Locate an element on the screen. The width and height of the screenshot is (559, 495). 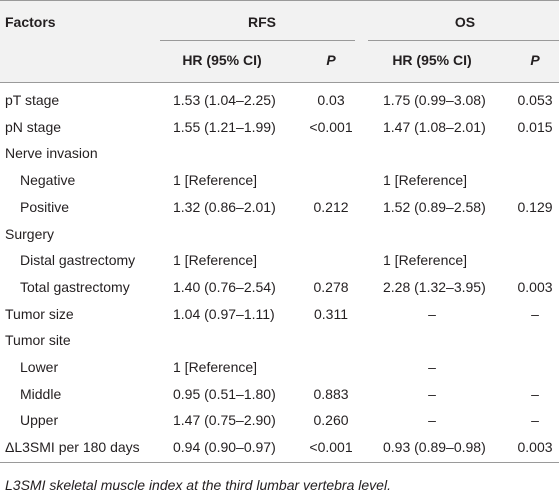
rule-bottom is located at coordinates (279, 462).